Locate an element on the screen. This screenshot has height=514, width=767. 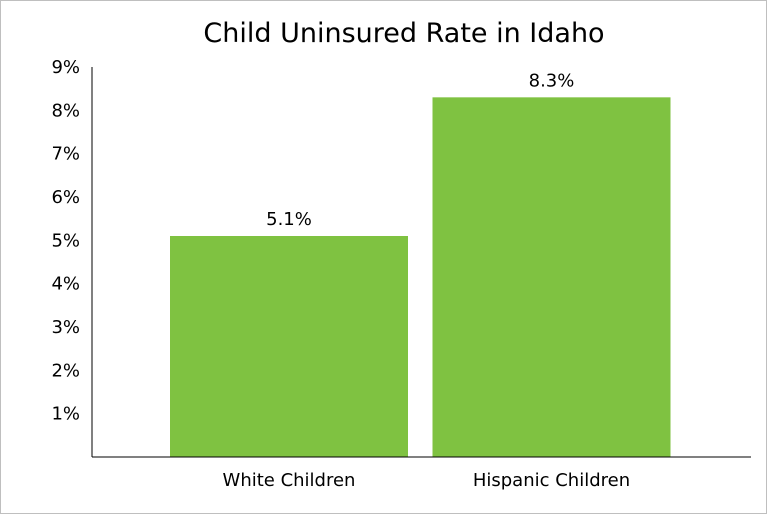
y-tick-label: 5% is located at coordinates (65, 240).